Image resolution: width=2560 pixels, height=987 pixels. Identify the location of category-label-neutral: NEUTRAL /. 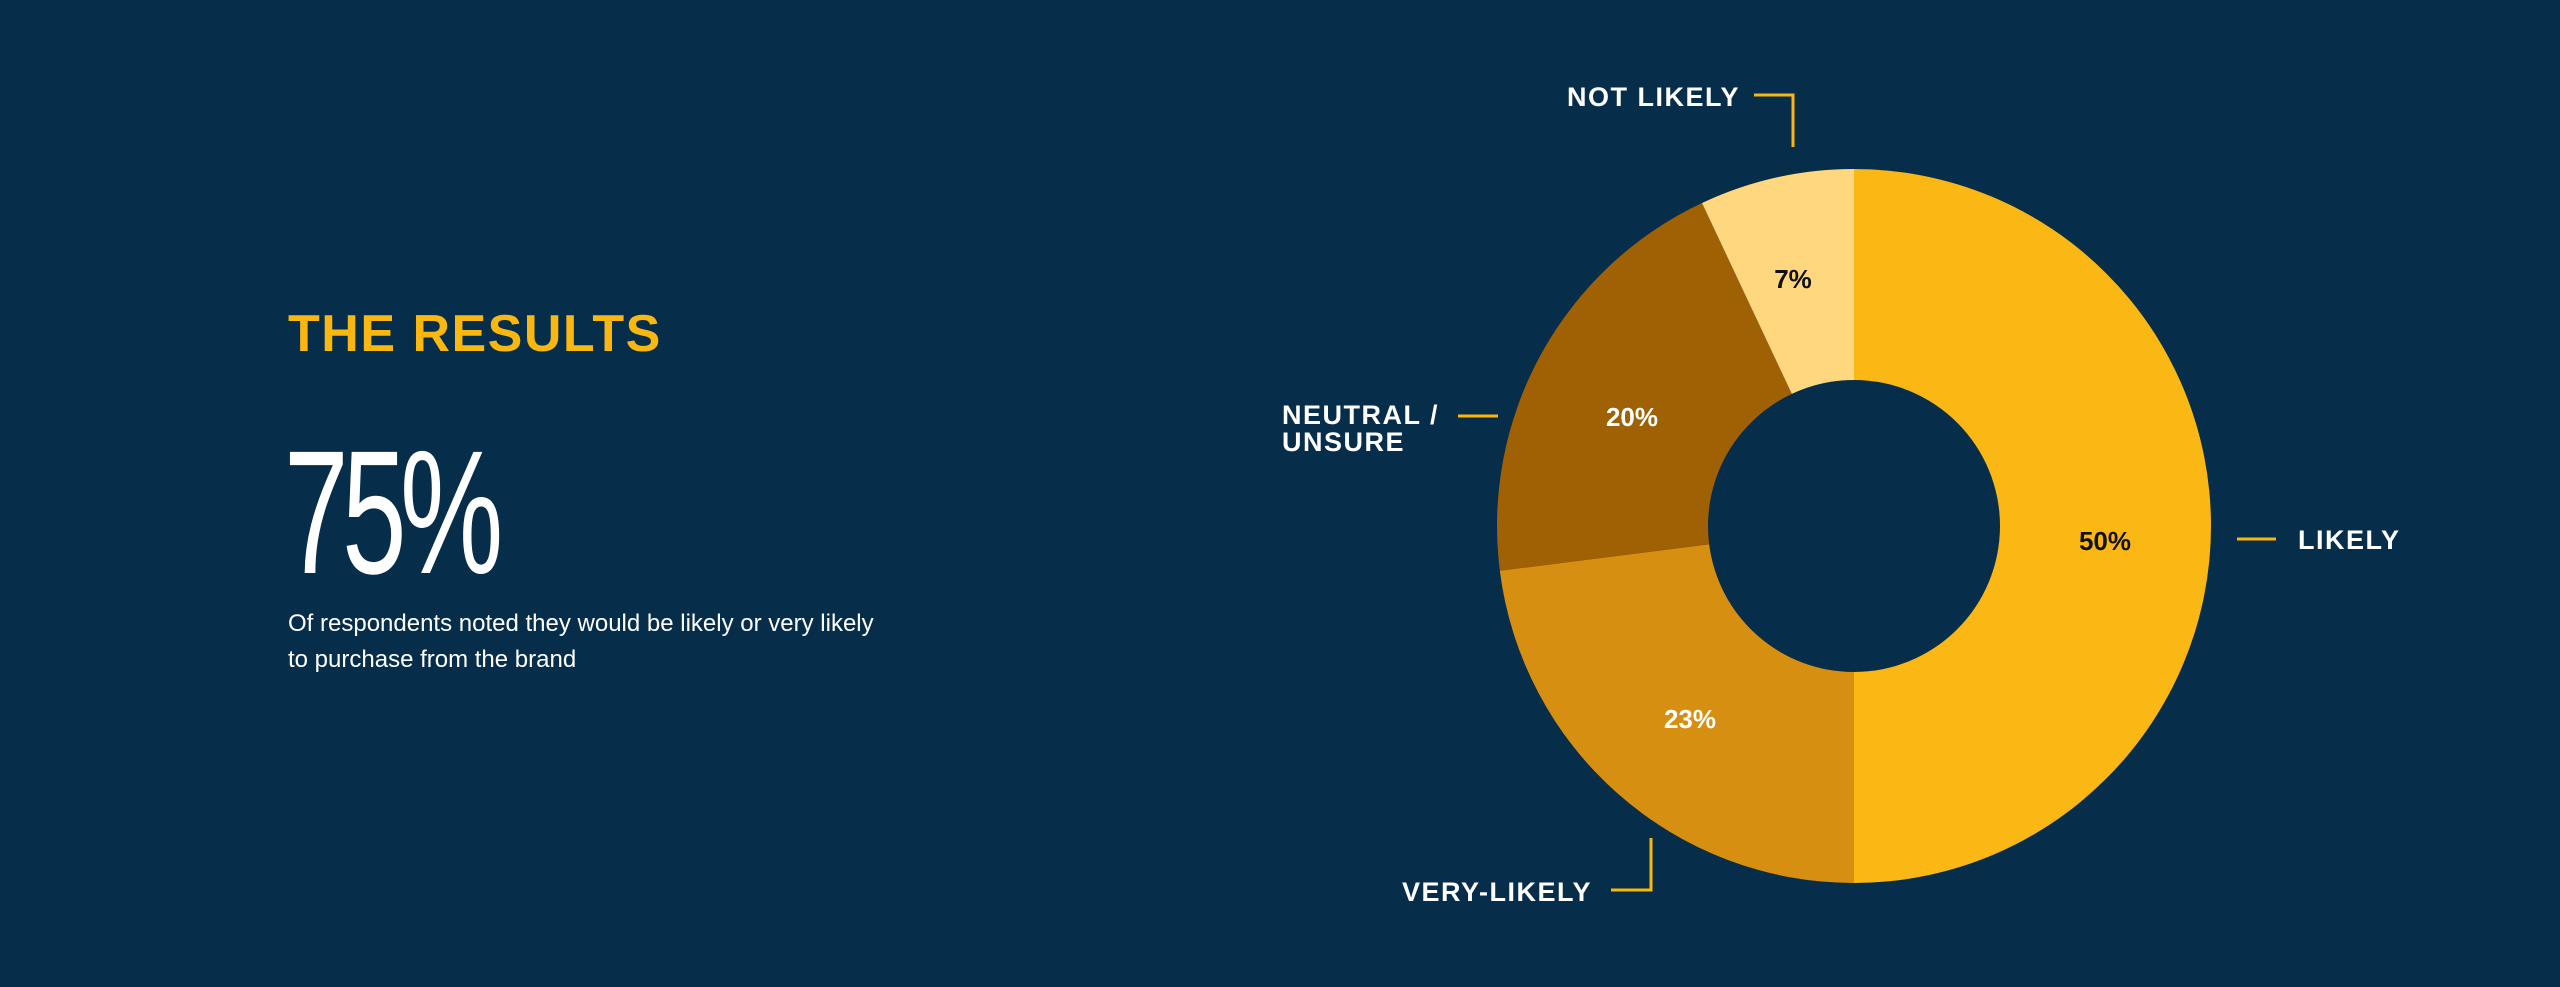
(1360, 415).